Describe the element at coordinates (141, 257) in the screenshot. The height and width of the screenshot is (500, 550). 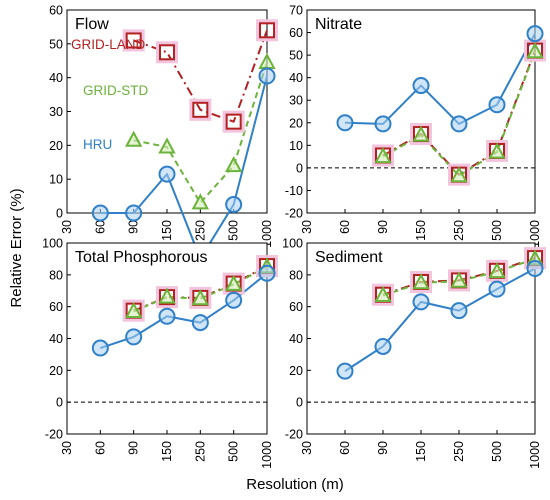
I see `panel-title: Total Phosphorous` at that location.